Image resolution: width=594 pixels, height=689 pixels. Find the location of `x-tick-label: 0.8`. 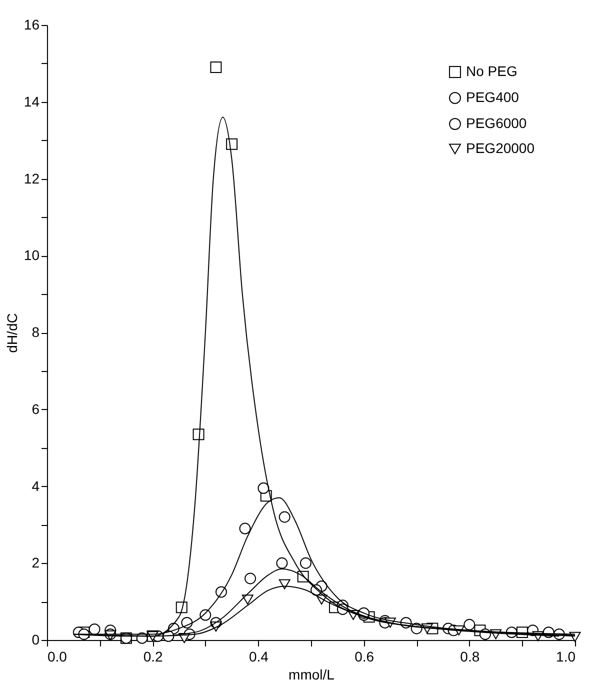

x-tick-label: 0.8 is located at coordinates (470, 656).